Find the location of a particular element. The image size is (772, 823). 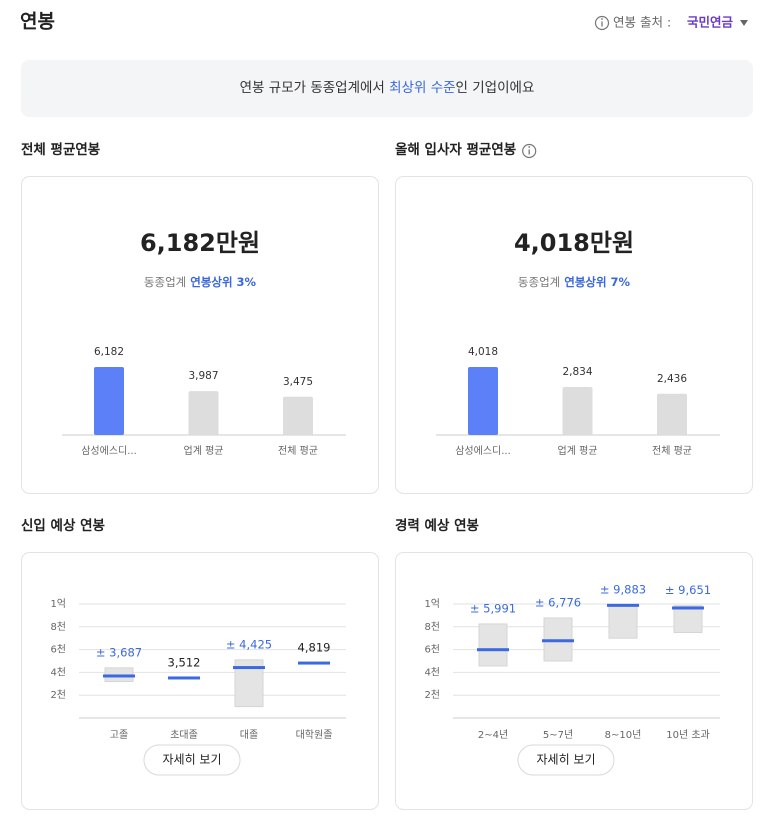

category-label: 고졸 is located at coordinates (119, 735).